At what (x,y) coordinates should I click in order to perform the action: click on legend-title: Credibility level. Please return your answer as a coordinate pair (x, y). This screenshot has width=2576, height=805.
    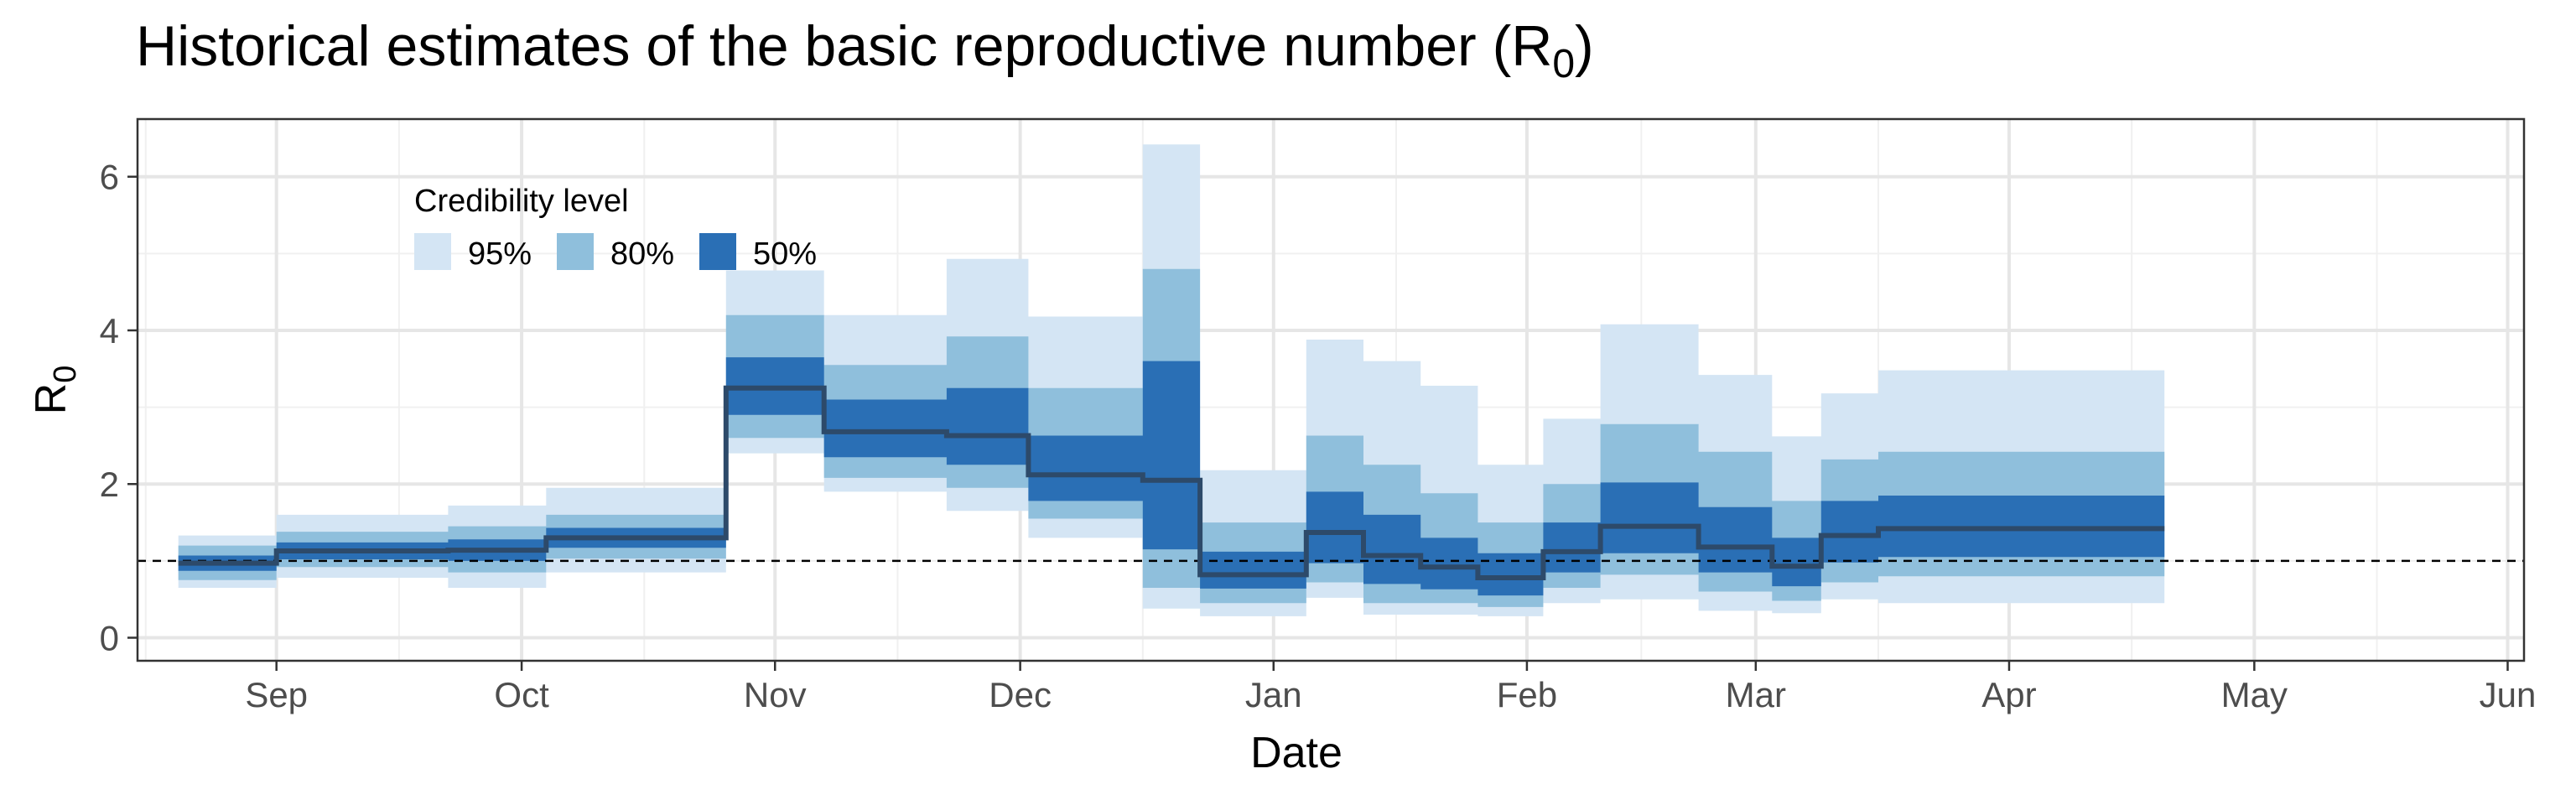
    Looking at the image, I should click on (521, 201).